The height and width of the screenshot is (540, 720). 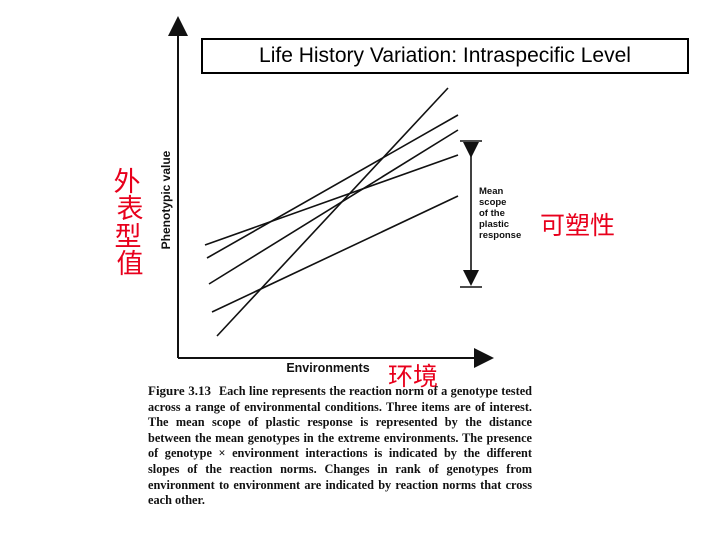 I want to click on bracket-label-line: scope, so click(x=492, y=202).